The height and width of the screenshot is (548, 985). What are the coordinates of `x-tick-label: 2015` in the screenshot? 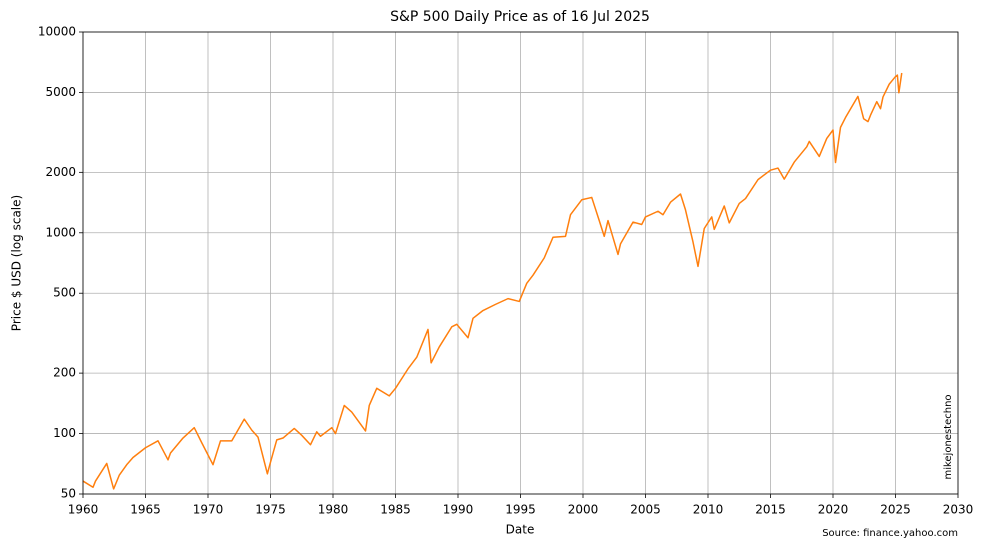 It's located at (770, 510).